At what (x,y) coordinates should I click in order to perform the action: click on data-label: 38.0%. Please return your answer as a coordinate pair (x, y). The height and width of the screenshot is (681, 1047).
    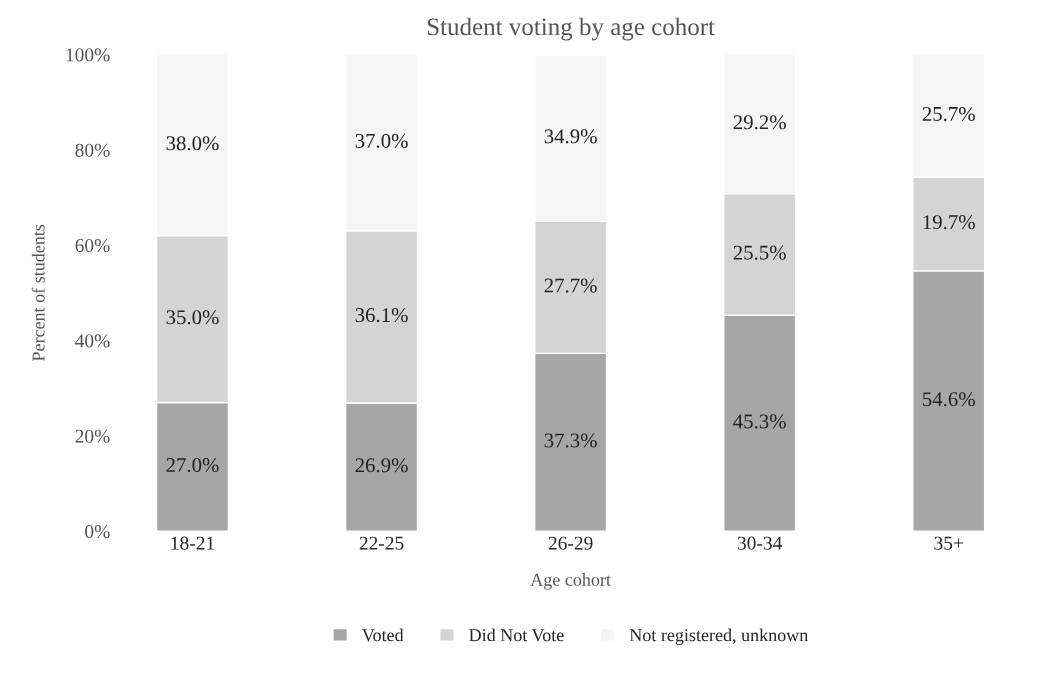
    Looking at the image, I should click on (192, 143).